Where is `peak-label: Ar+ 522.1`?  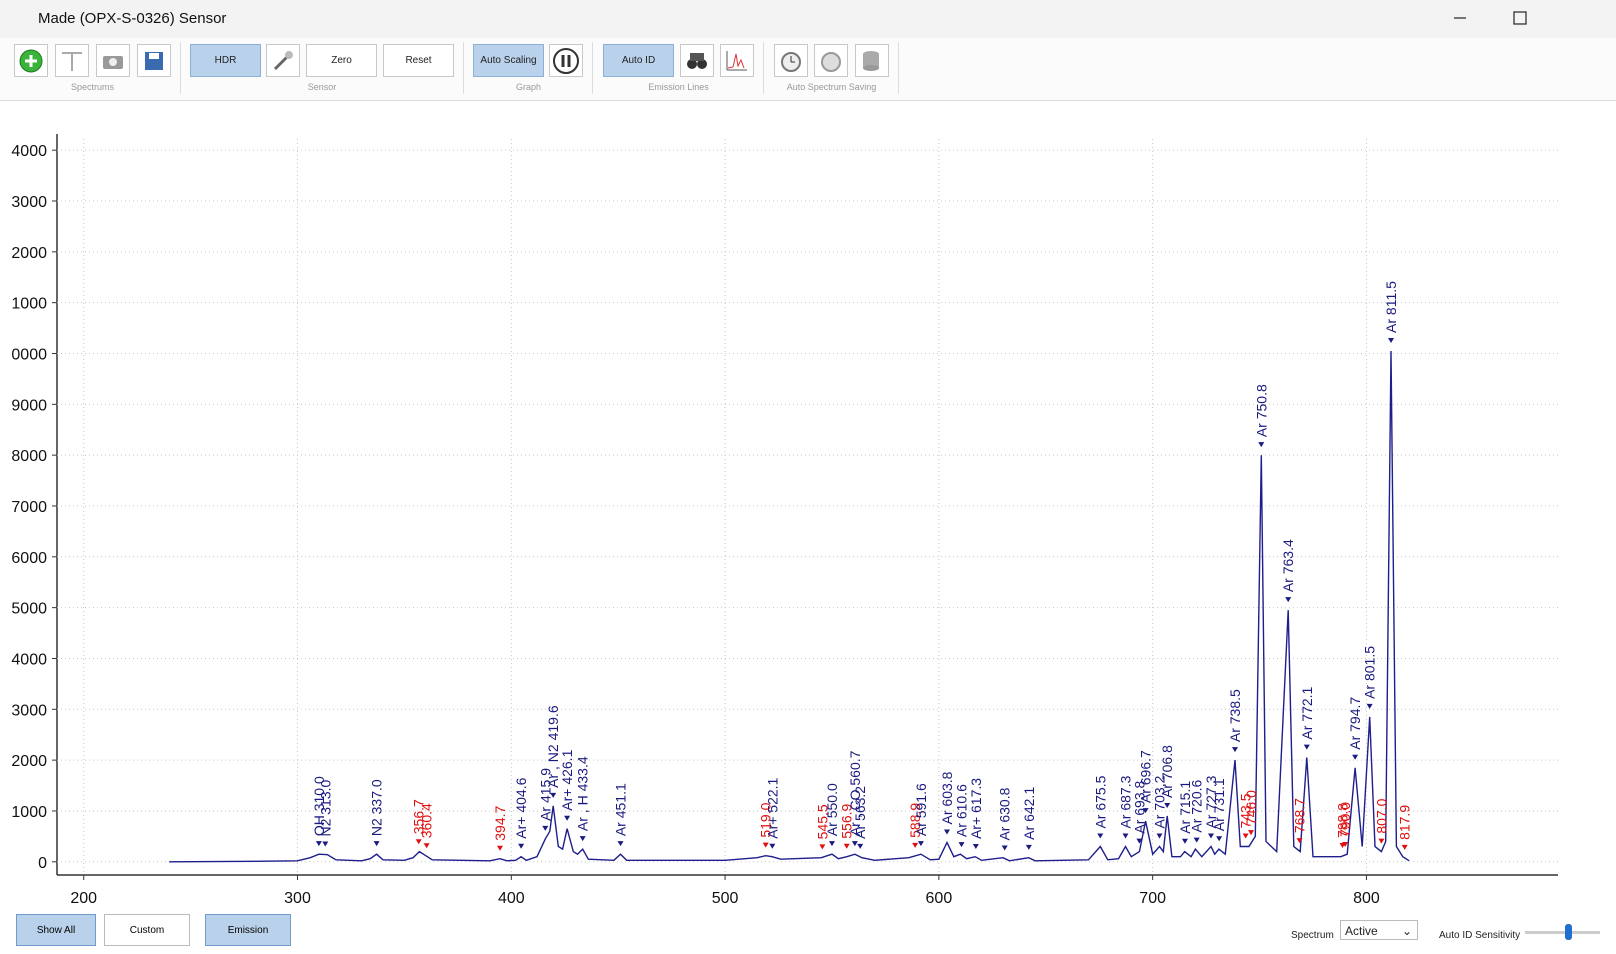
peak-label: Ar+ 522.1 is located at coordinates (772, 807).